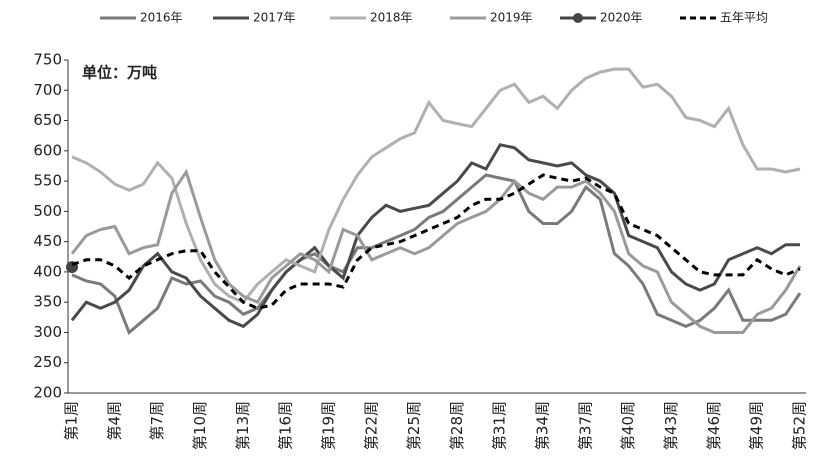  I want to click on y-tick-label: 350, so click(47, 302).